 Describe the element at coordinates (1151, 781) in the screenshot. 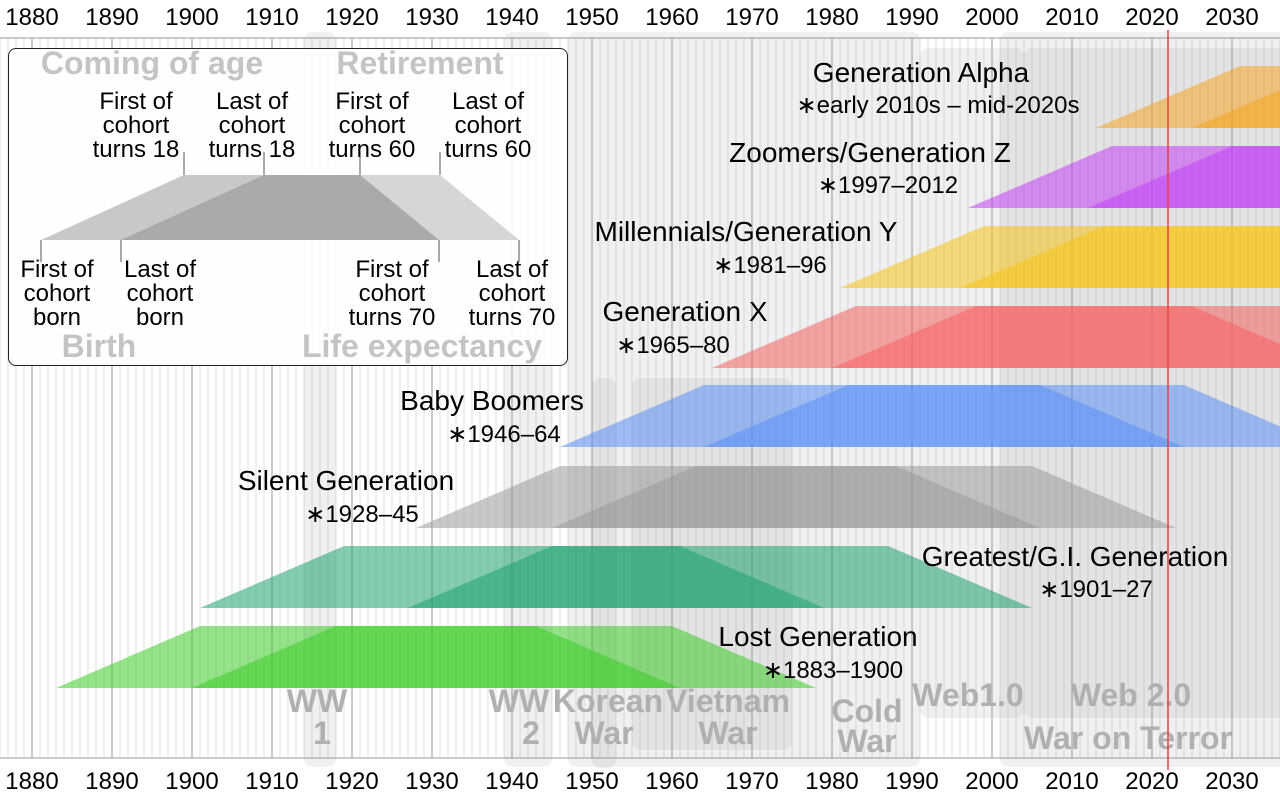

I see `axis-year-bottom: 2020` at that location.